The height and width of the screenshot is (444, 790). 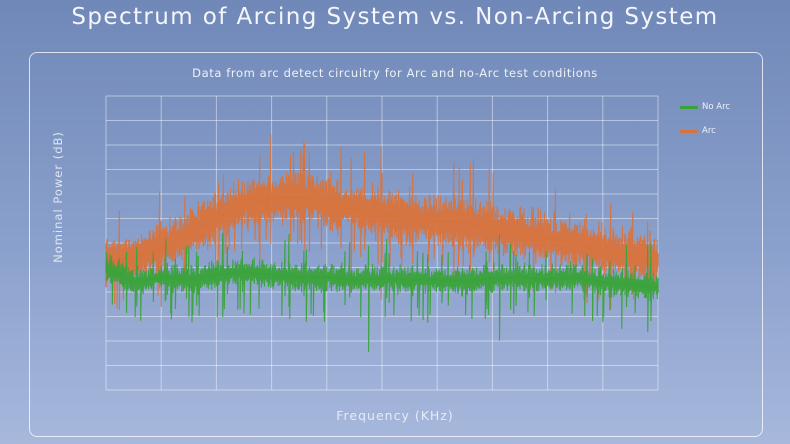 I want to click on legend-item: No Arc, so click(x=705, y=107).